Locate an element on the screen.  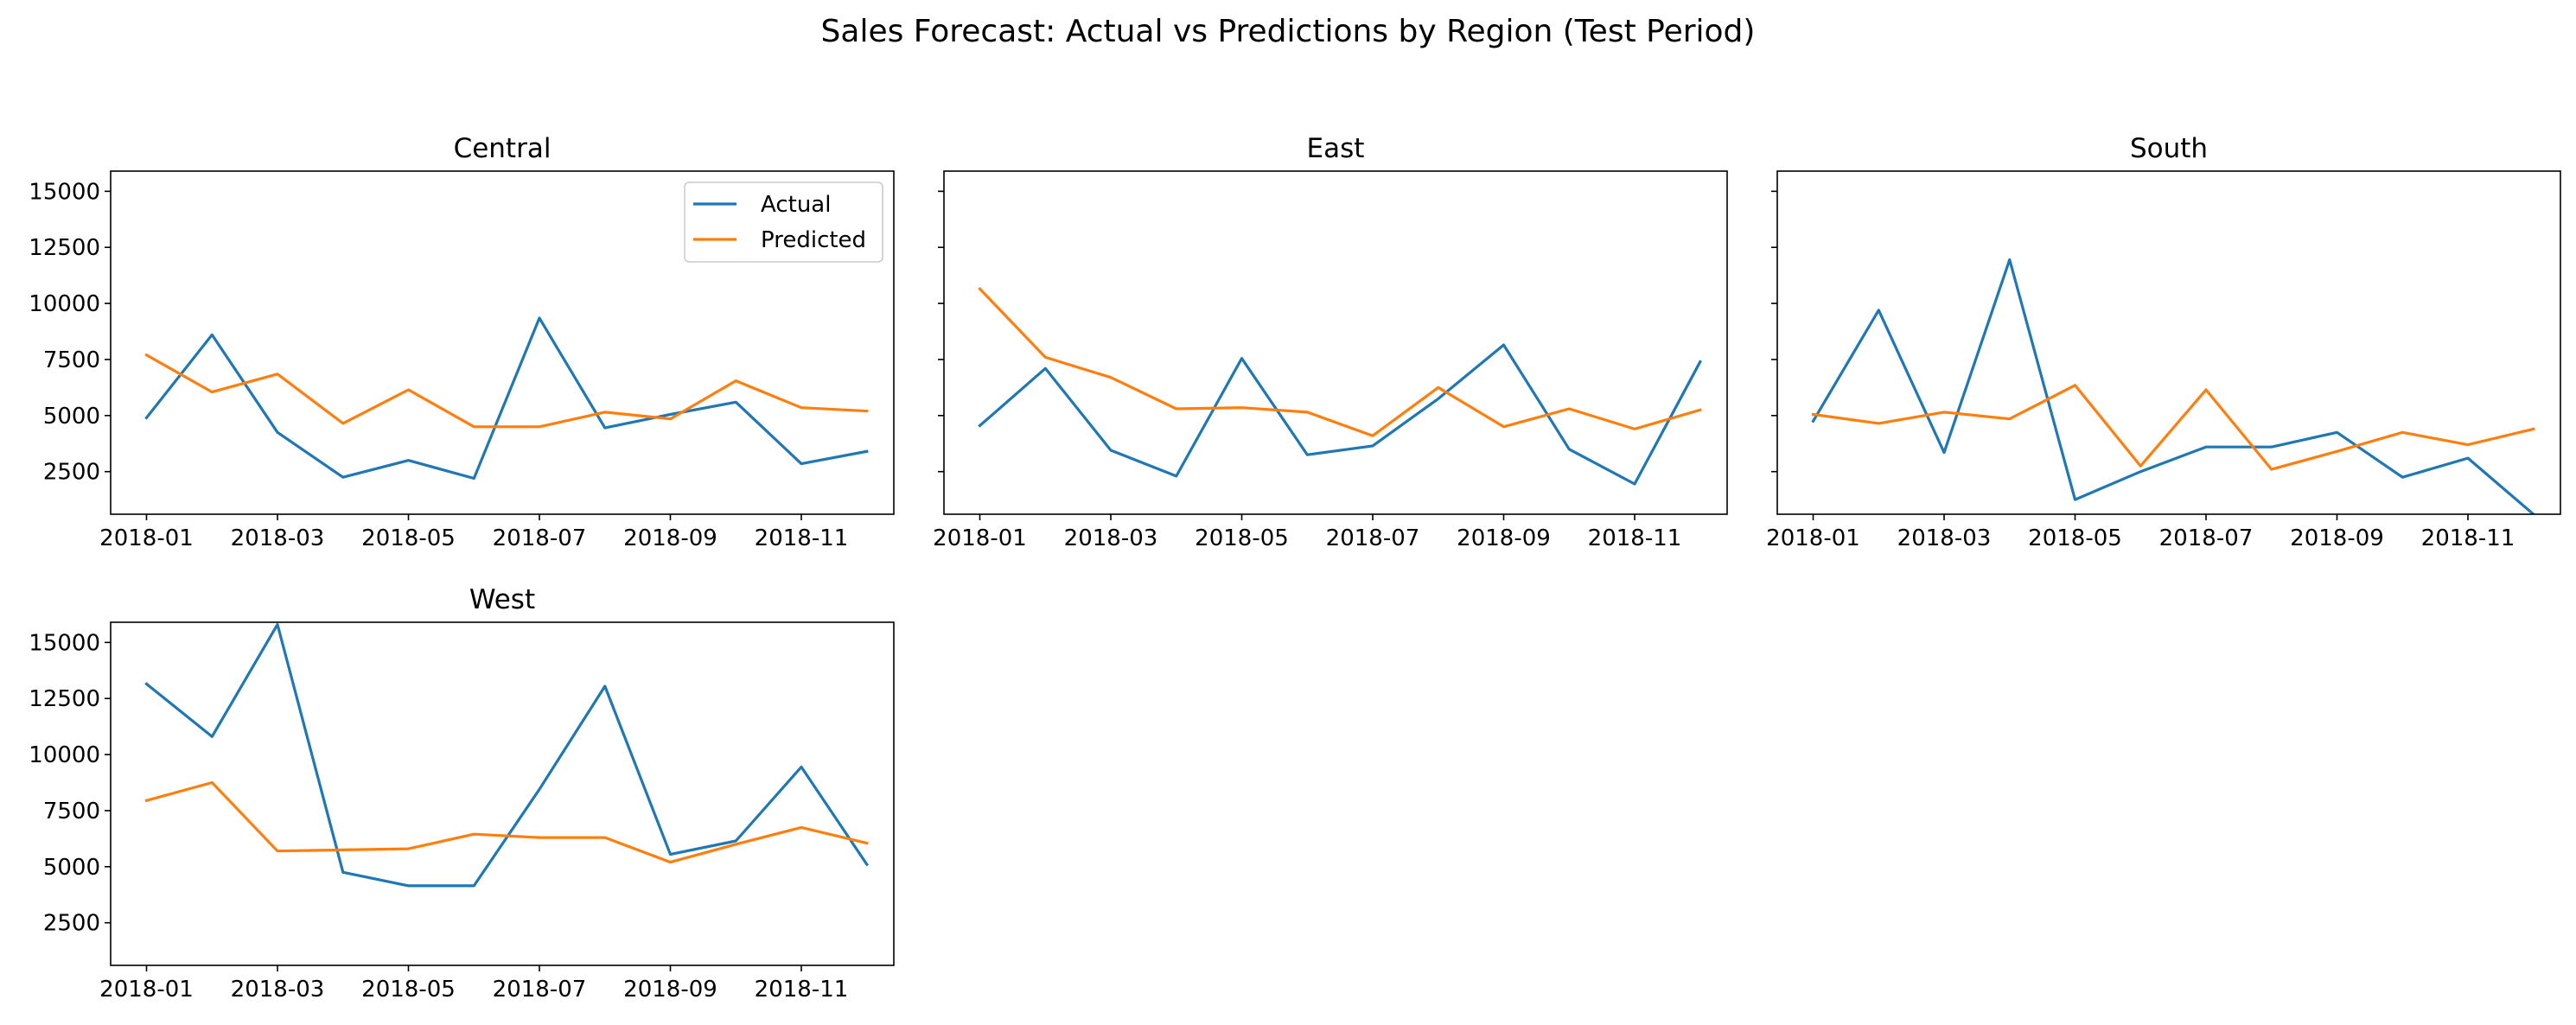
x-tick-label-east-4: 2018-09 is located at coordinates (1504, 538).